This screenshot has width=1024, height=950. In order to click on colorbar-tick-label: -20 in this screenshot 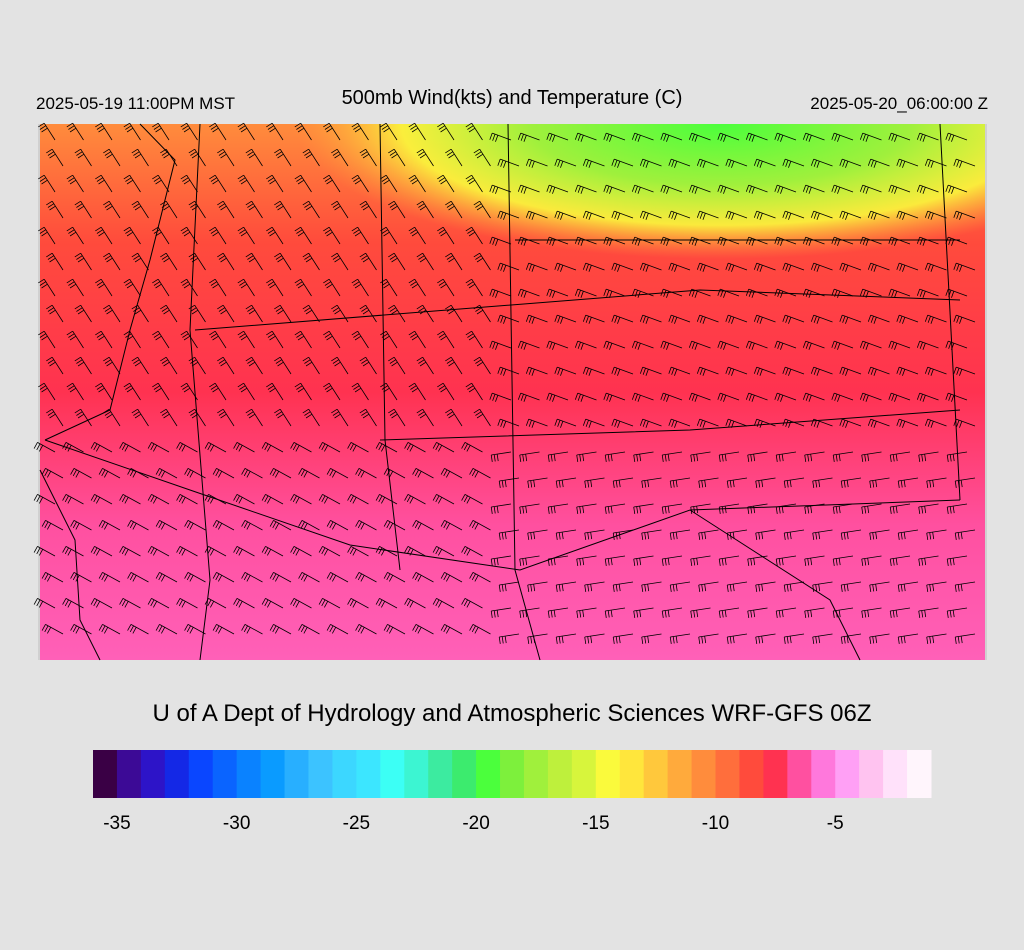, I will do `click(475, 823)`.